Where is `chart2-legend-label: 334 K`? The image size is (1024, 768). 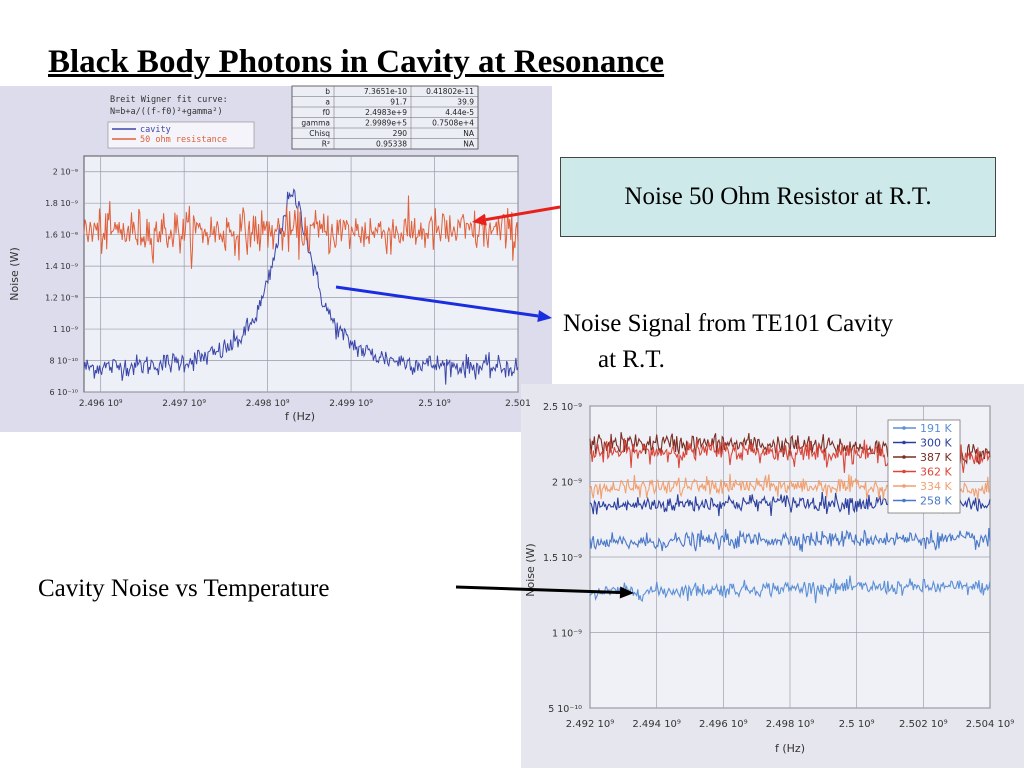
chart2-legend-label: 334 K is located at coordinates (936, 486).